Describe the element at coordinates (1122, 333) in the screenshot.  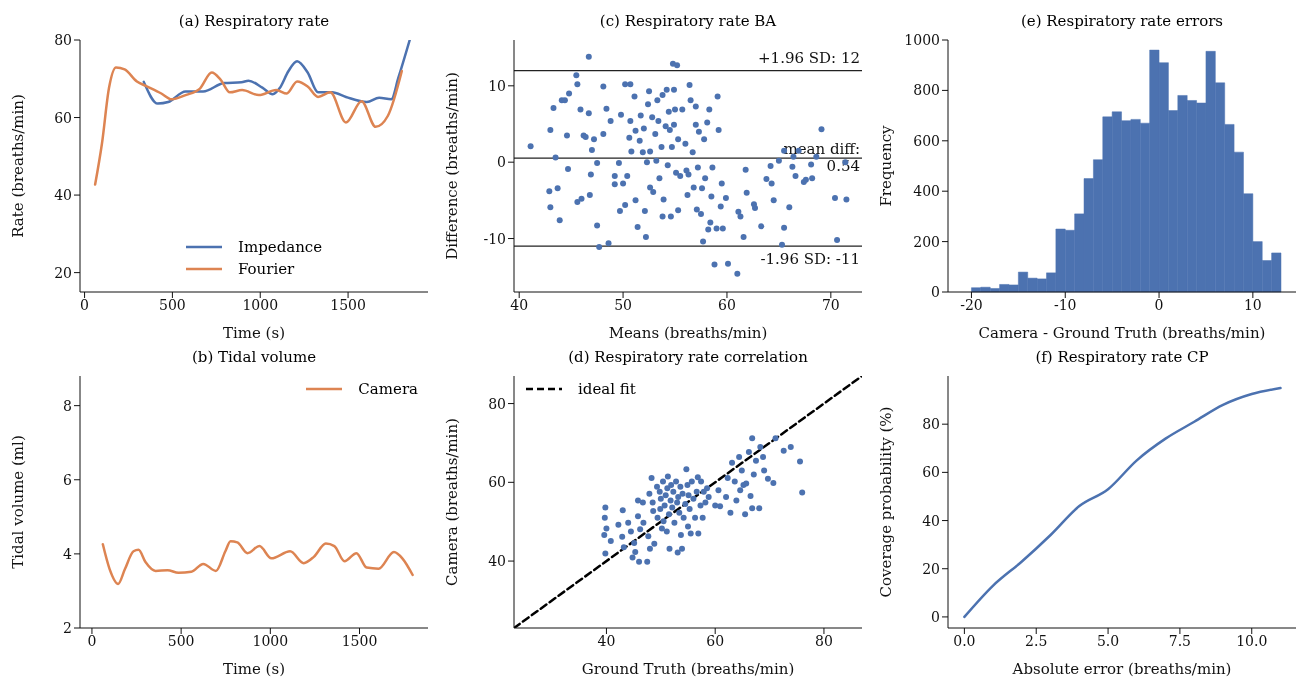
I see `x-axis-title: Camera - Ground Truth (breaths/min)` at that location.